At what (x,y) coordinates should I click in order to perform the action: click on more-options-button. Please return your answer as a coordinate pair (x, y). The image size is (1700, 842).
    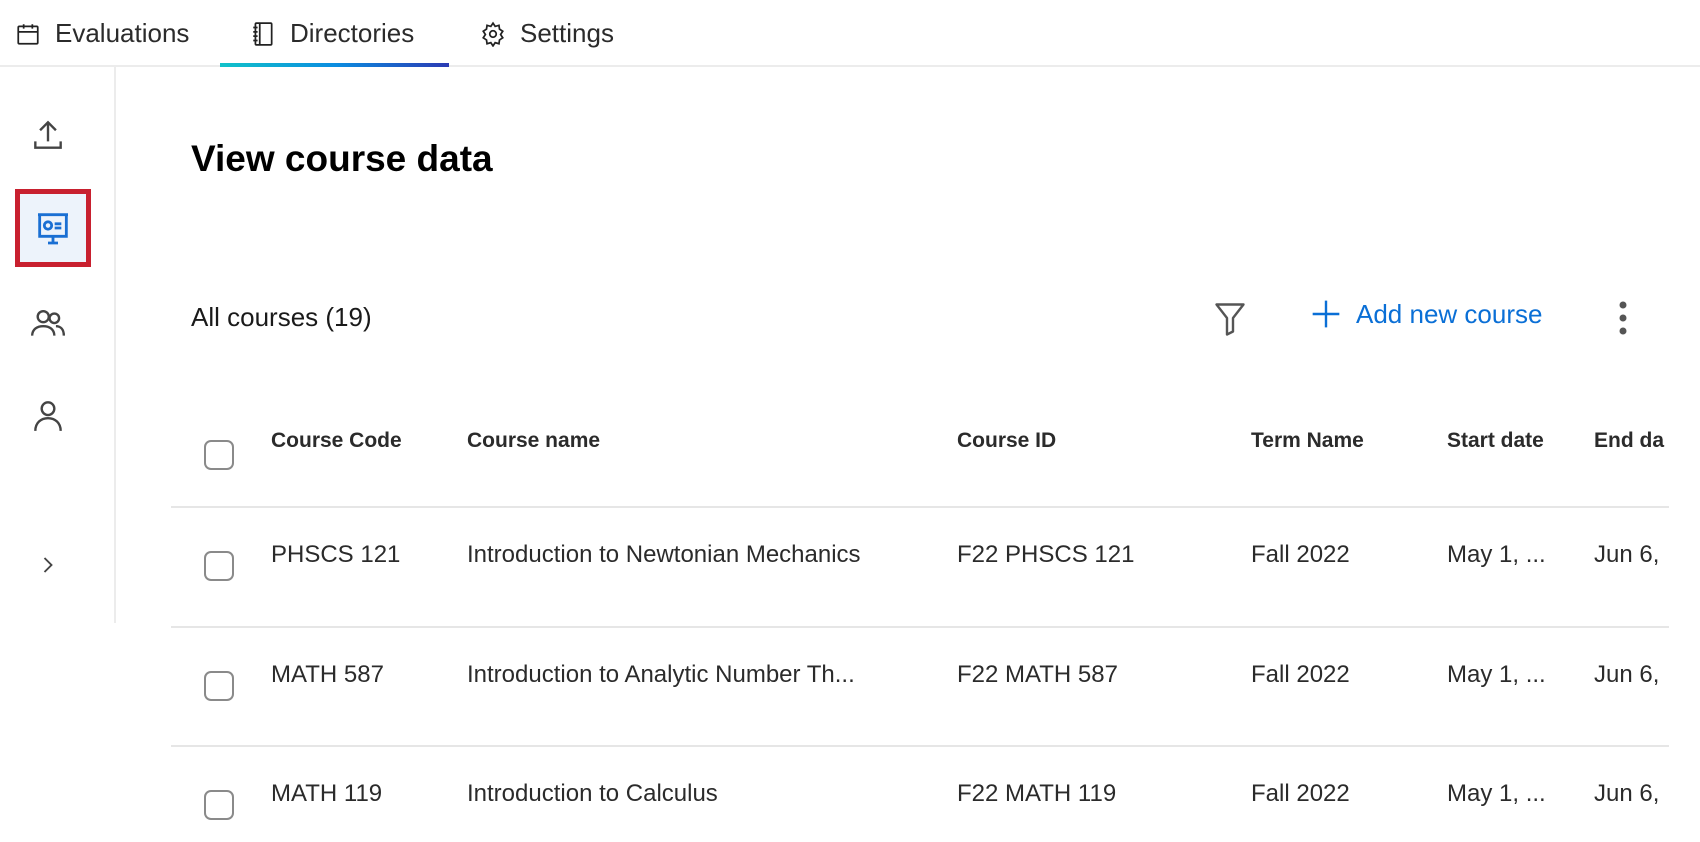
    Looking at the image, I should click on (1623, 319).